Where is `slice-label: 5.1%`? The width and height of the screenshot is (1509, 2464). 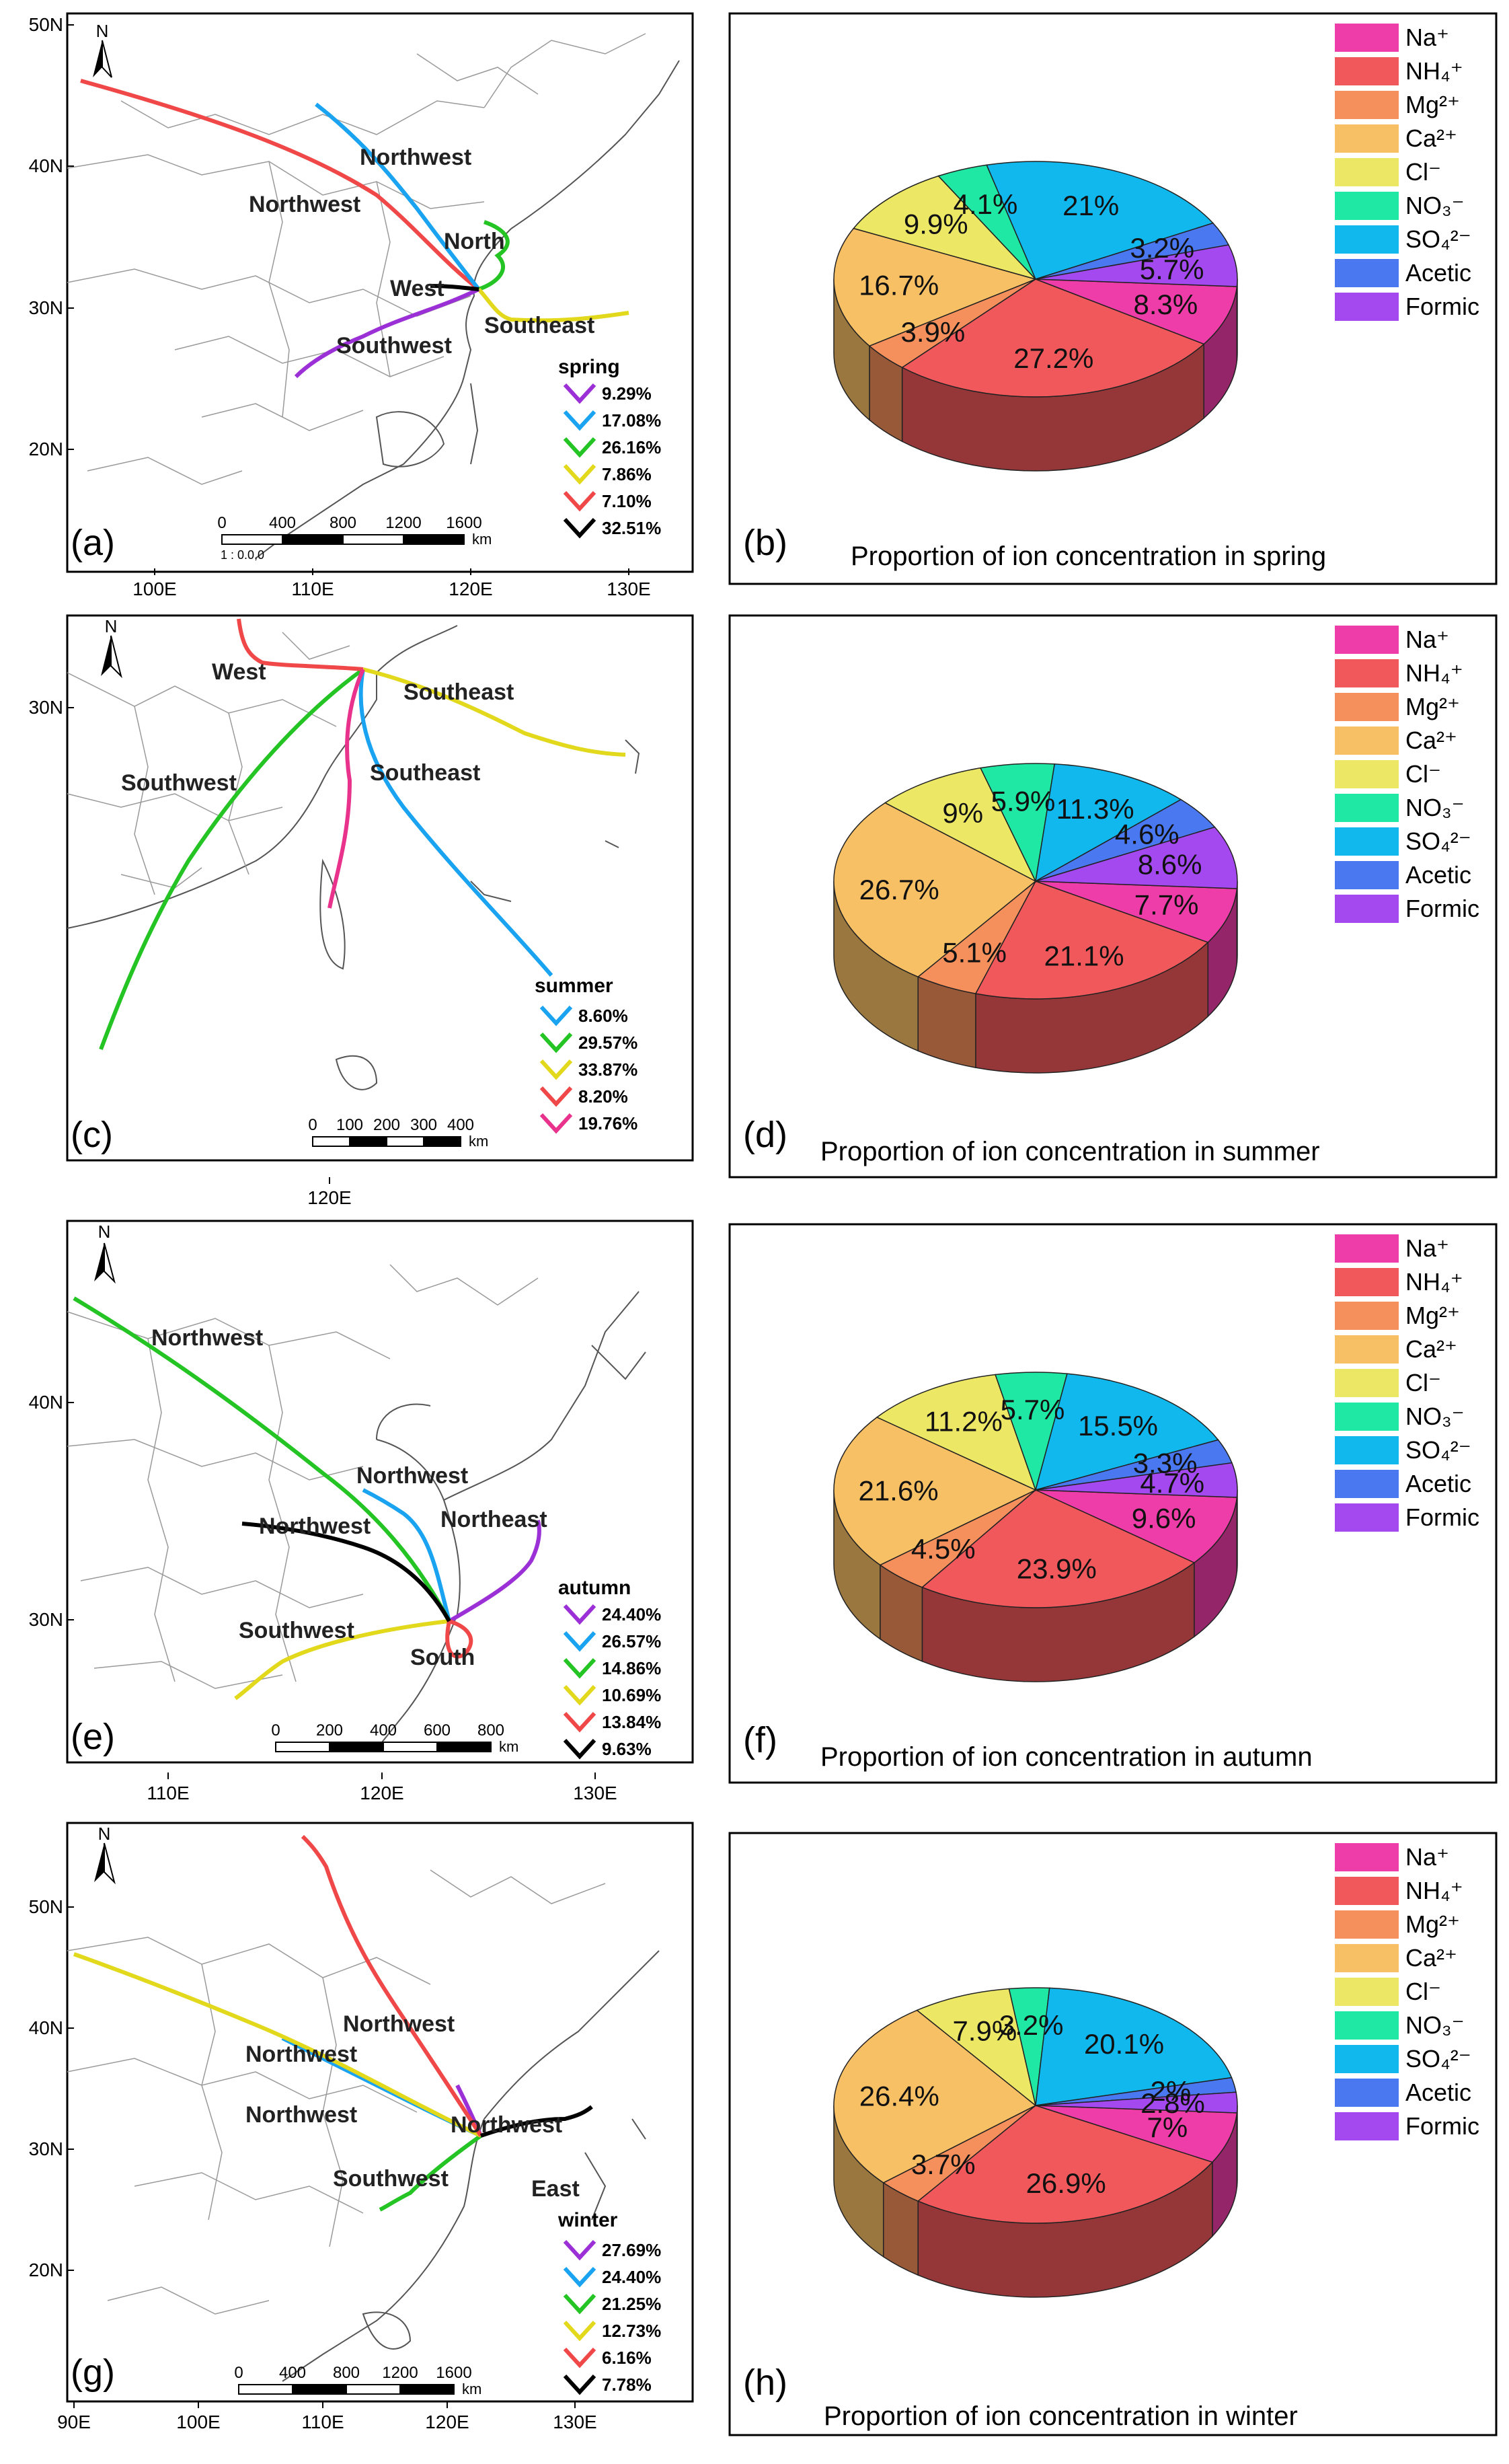 slice-label: 5.1% is located at coordinates (974, 953).